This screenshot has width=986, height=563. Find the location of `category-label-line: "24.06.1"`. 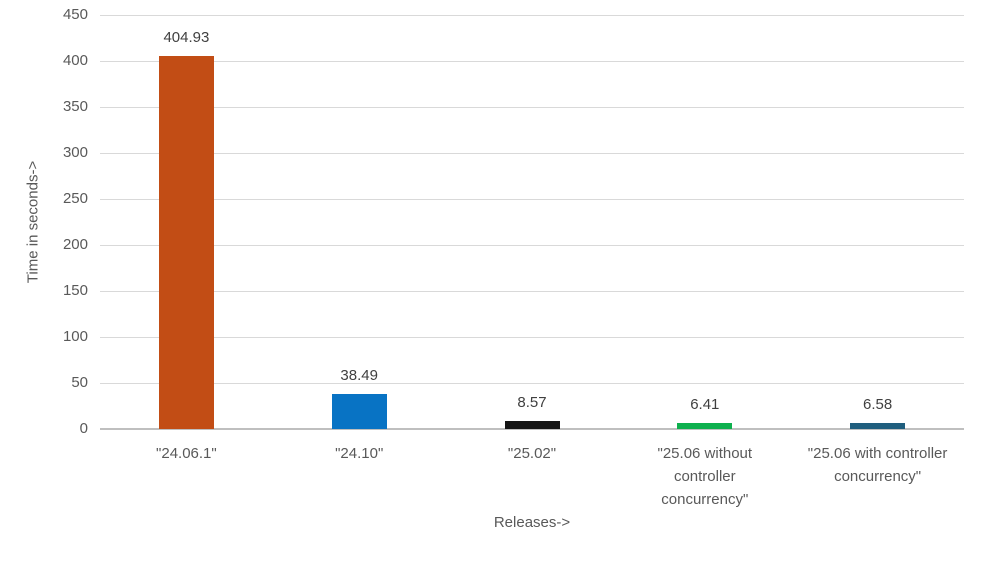

category-label-line: "24.06.1" is located at coordinates (186, 453).